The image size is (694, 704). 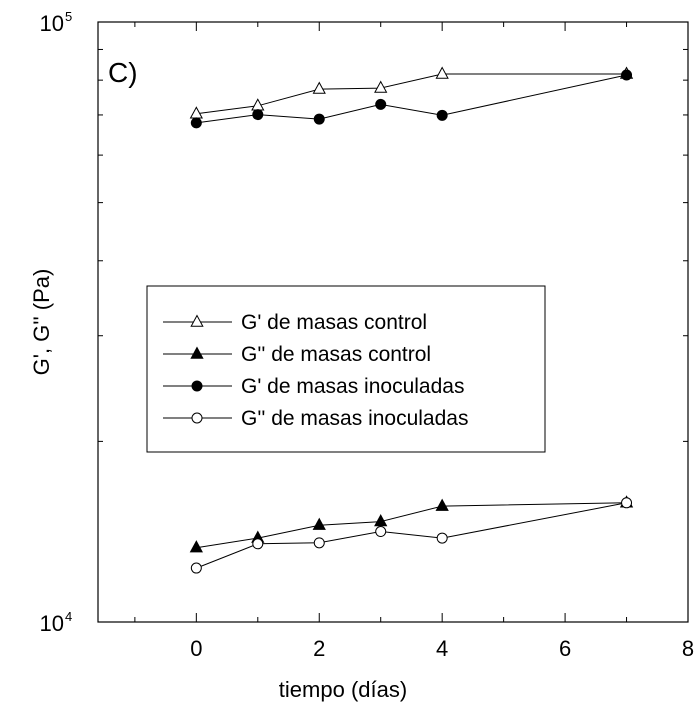 I want to click on legend-entry: G'' de masas inoculadas, so click(x=315, y=418).